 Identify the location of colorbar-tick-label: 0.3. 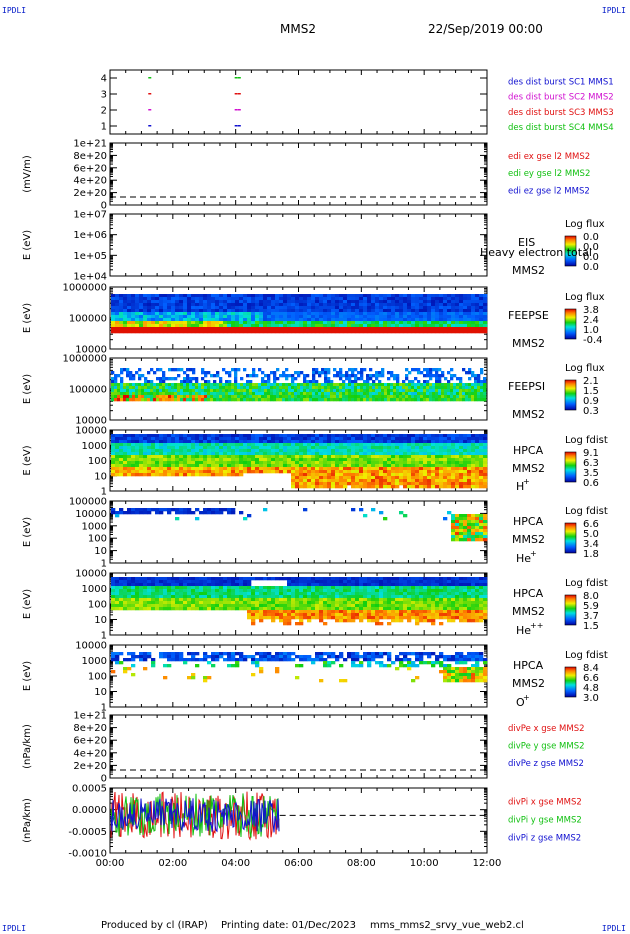
(591, 411).